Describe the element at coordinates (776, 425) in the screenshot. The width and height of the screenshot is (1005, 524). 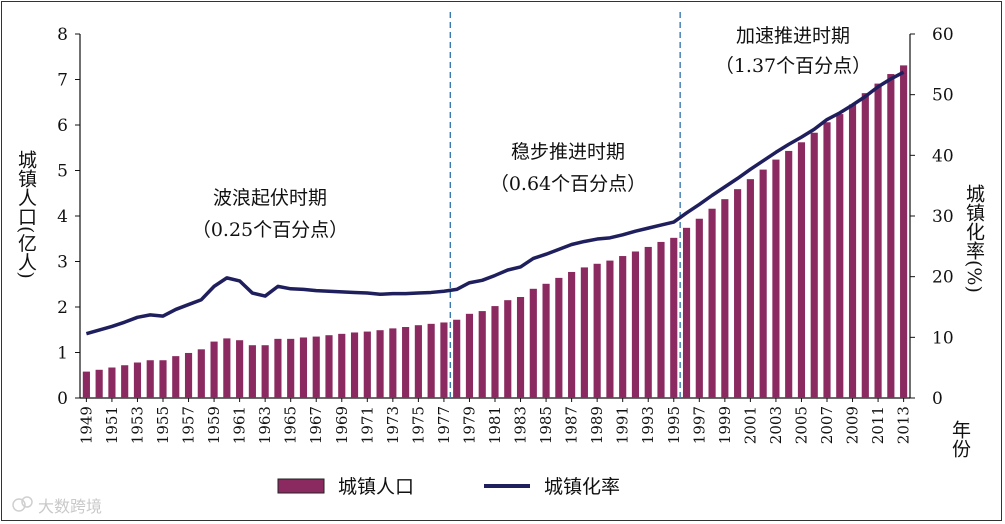
I see `x-tick-label: 2003` at that location.